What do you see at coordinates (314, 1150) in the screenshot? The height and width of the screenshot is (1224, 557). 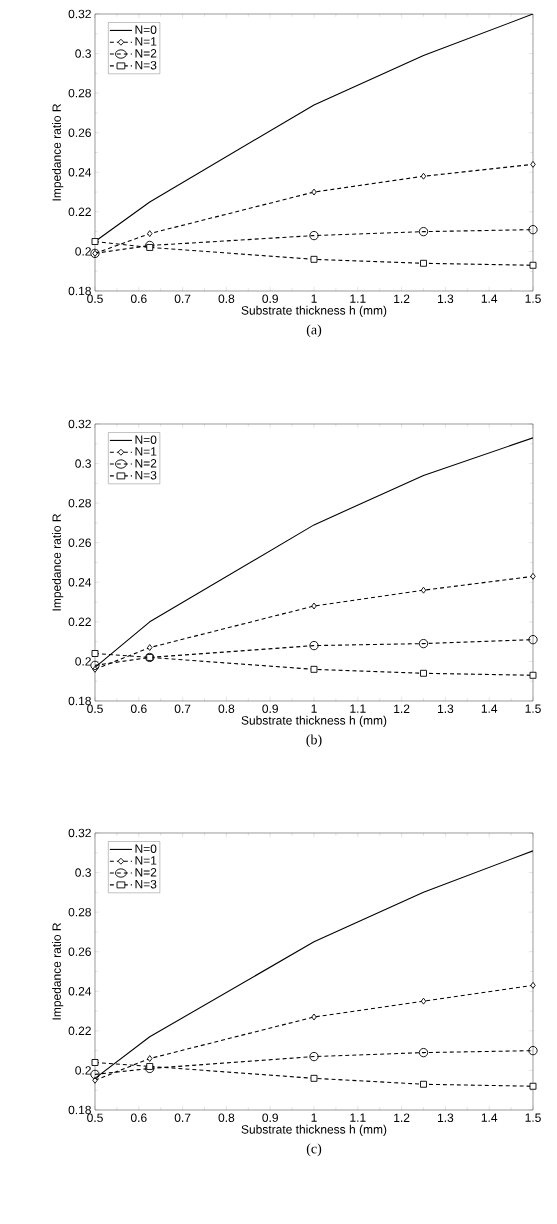 I see `text: (c)` at bounding box center [314, 1150].